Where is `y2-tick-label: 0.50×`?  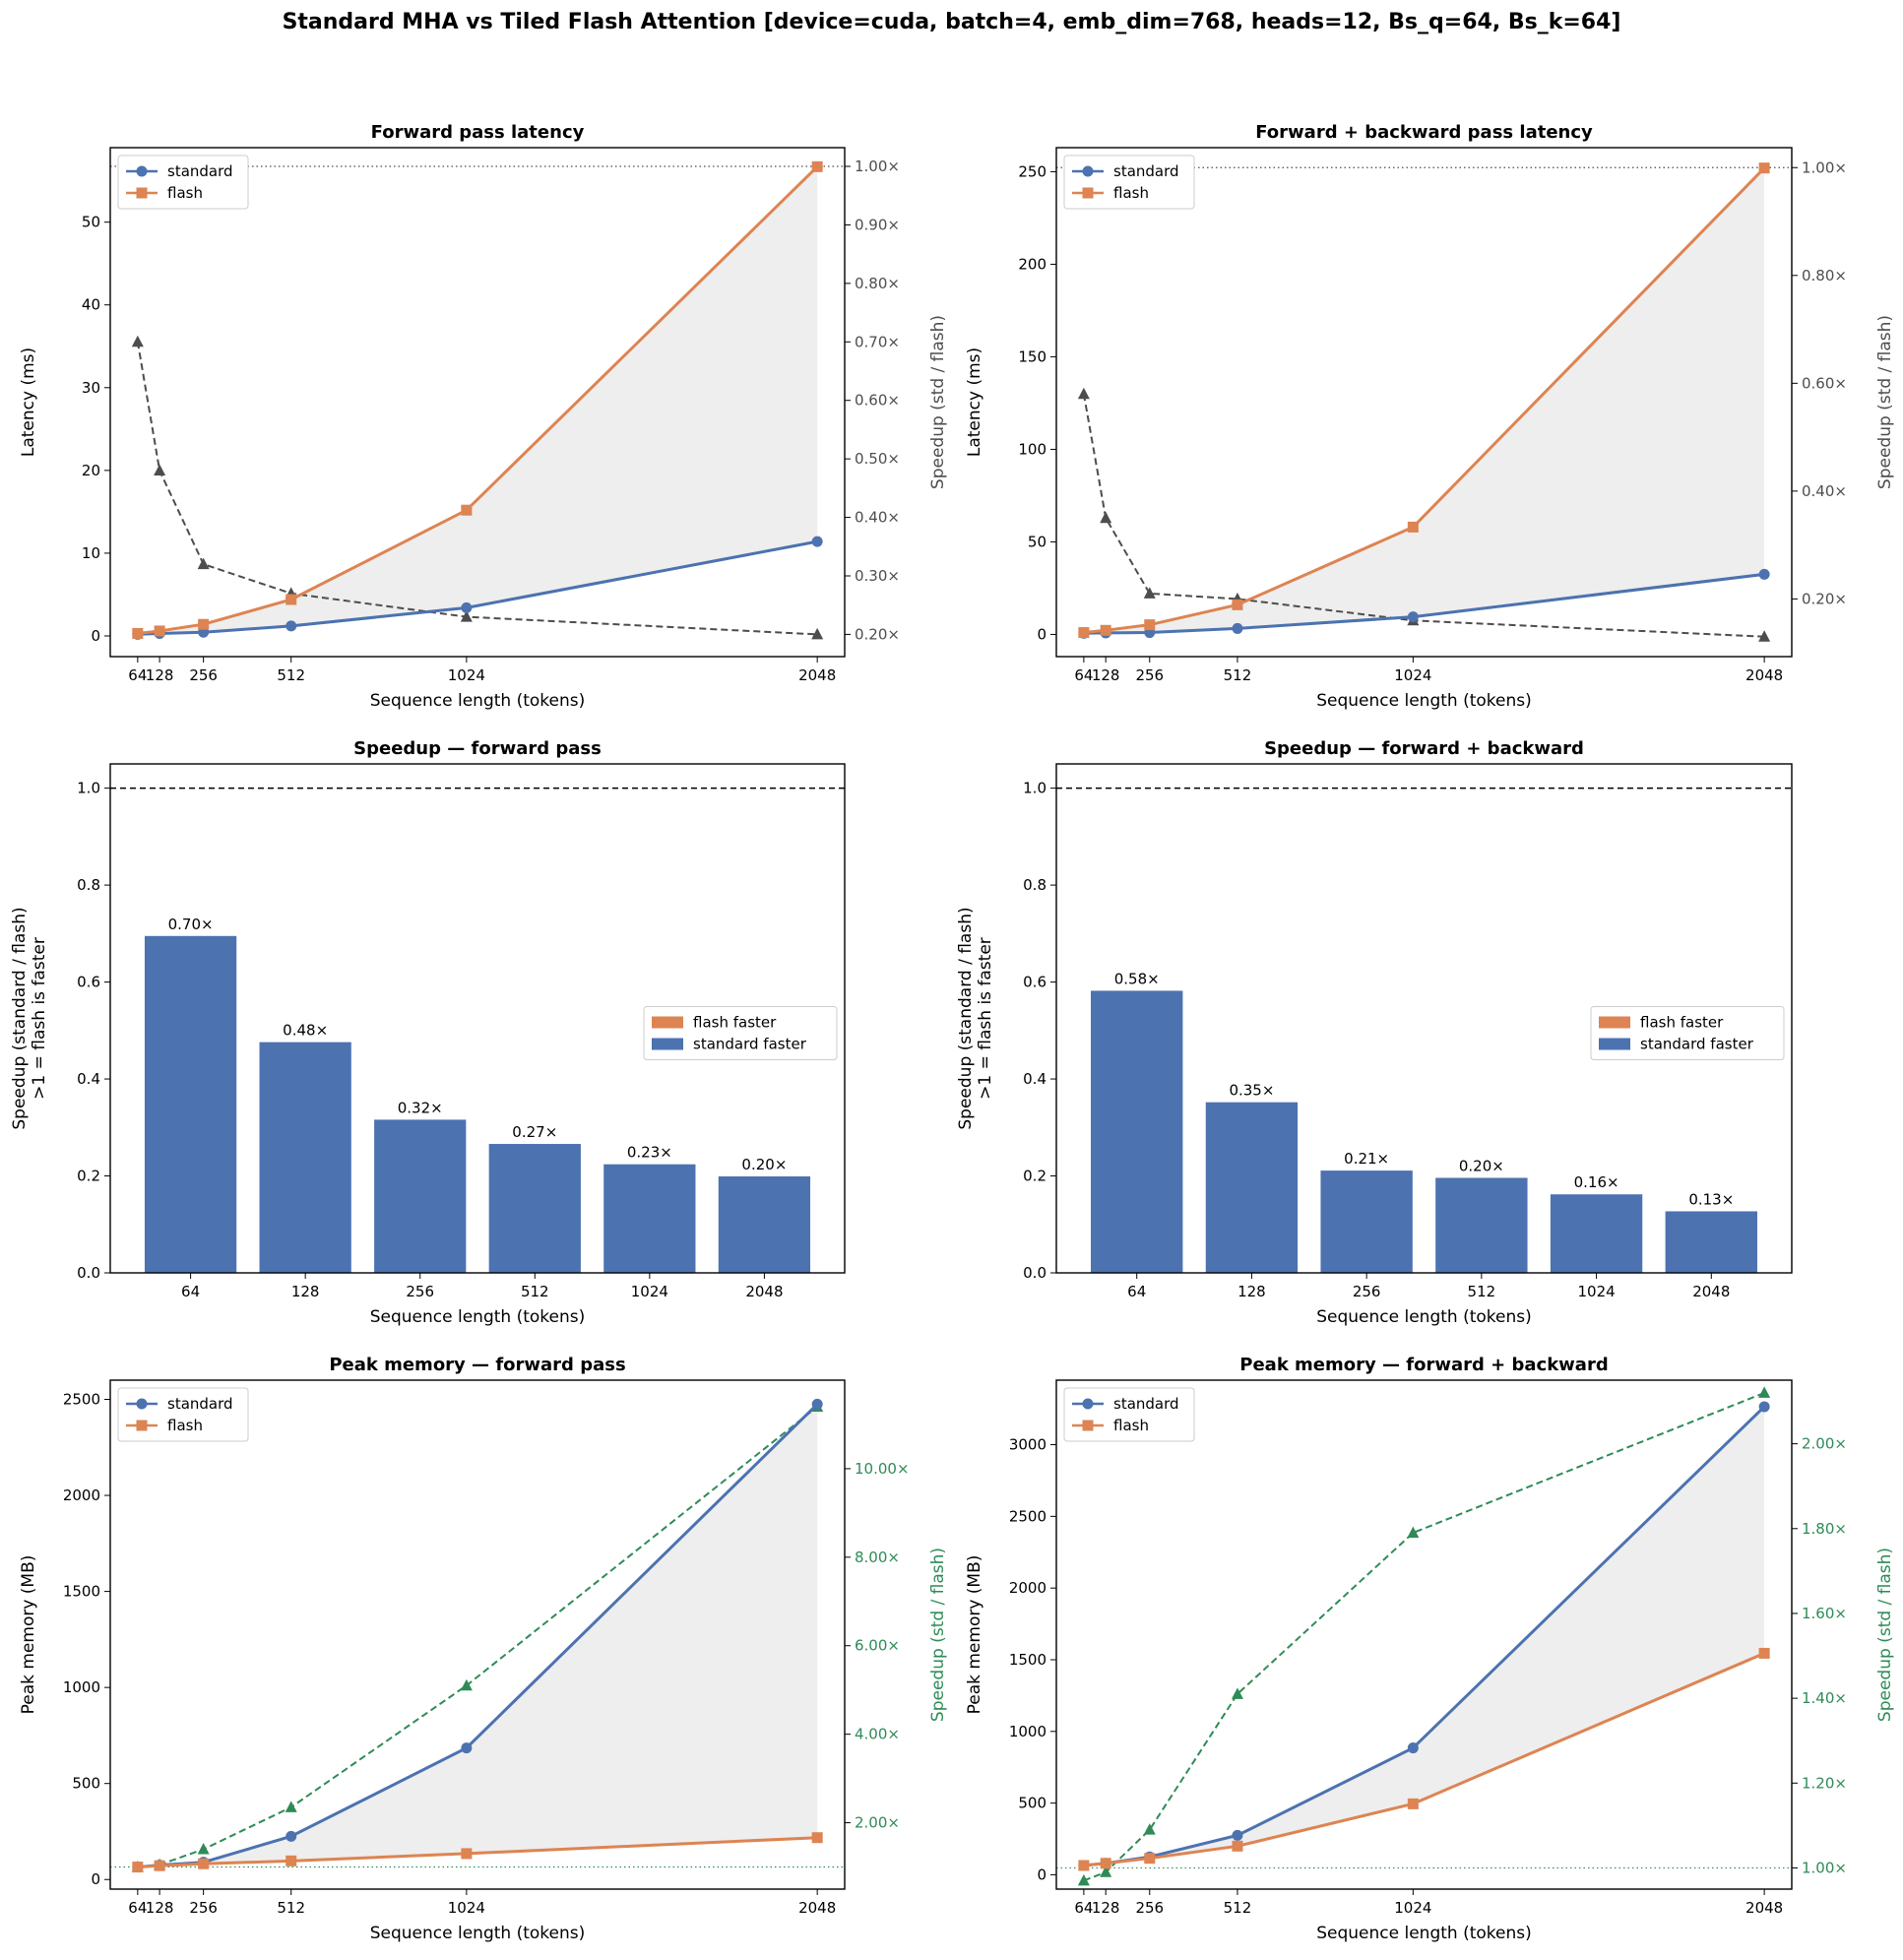 y2-tick-label: 0.50× is located at coordinates (877, 459).